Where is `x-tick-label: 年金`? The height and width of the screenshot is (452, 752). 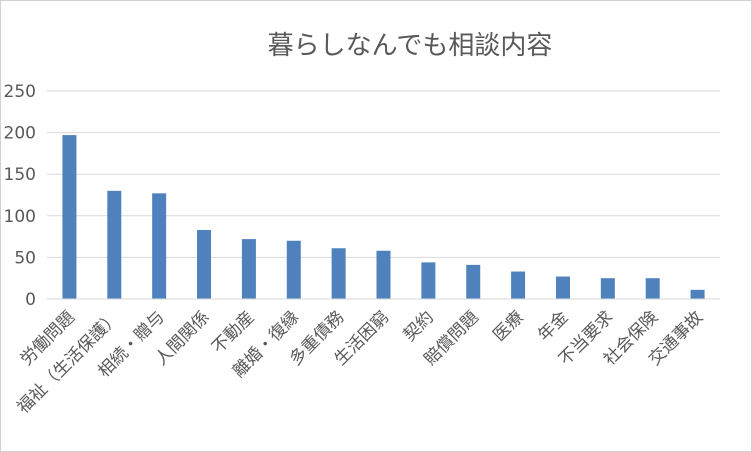
x-tick-label: 年金 is located at coordinates (553, 326).